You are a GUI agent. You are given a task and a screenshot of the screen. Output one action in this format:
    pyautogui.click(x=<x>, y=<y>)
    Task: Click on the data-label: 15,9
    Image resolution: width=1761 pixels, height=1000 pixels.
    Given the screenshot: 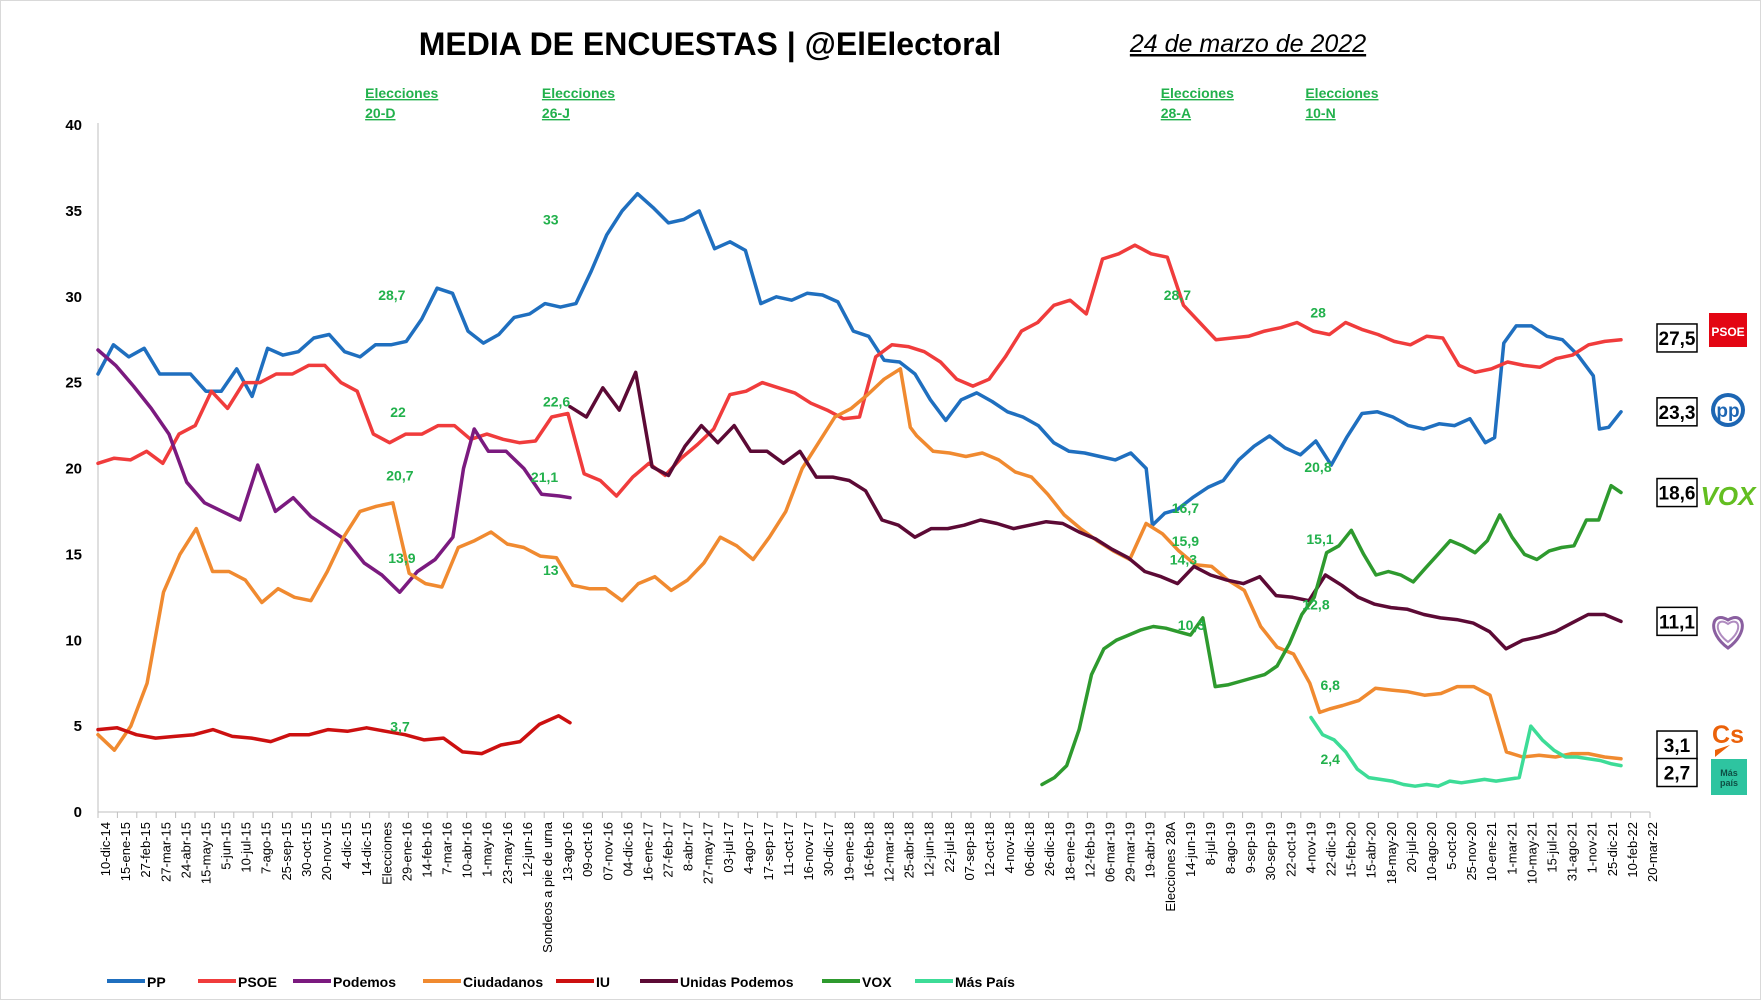 What is the action you would take?
    pyautogui.click(x=1185, y=541)
    